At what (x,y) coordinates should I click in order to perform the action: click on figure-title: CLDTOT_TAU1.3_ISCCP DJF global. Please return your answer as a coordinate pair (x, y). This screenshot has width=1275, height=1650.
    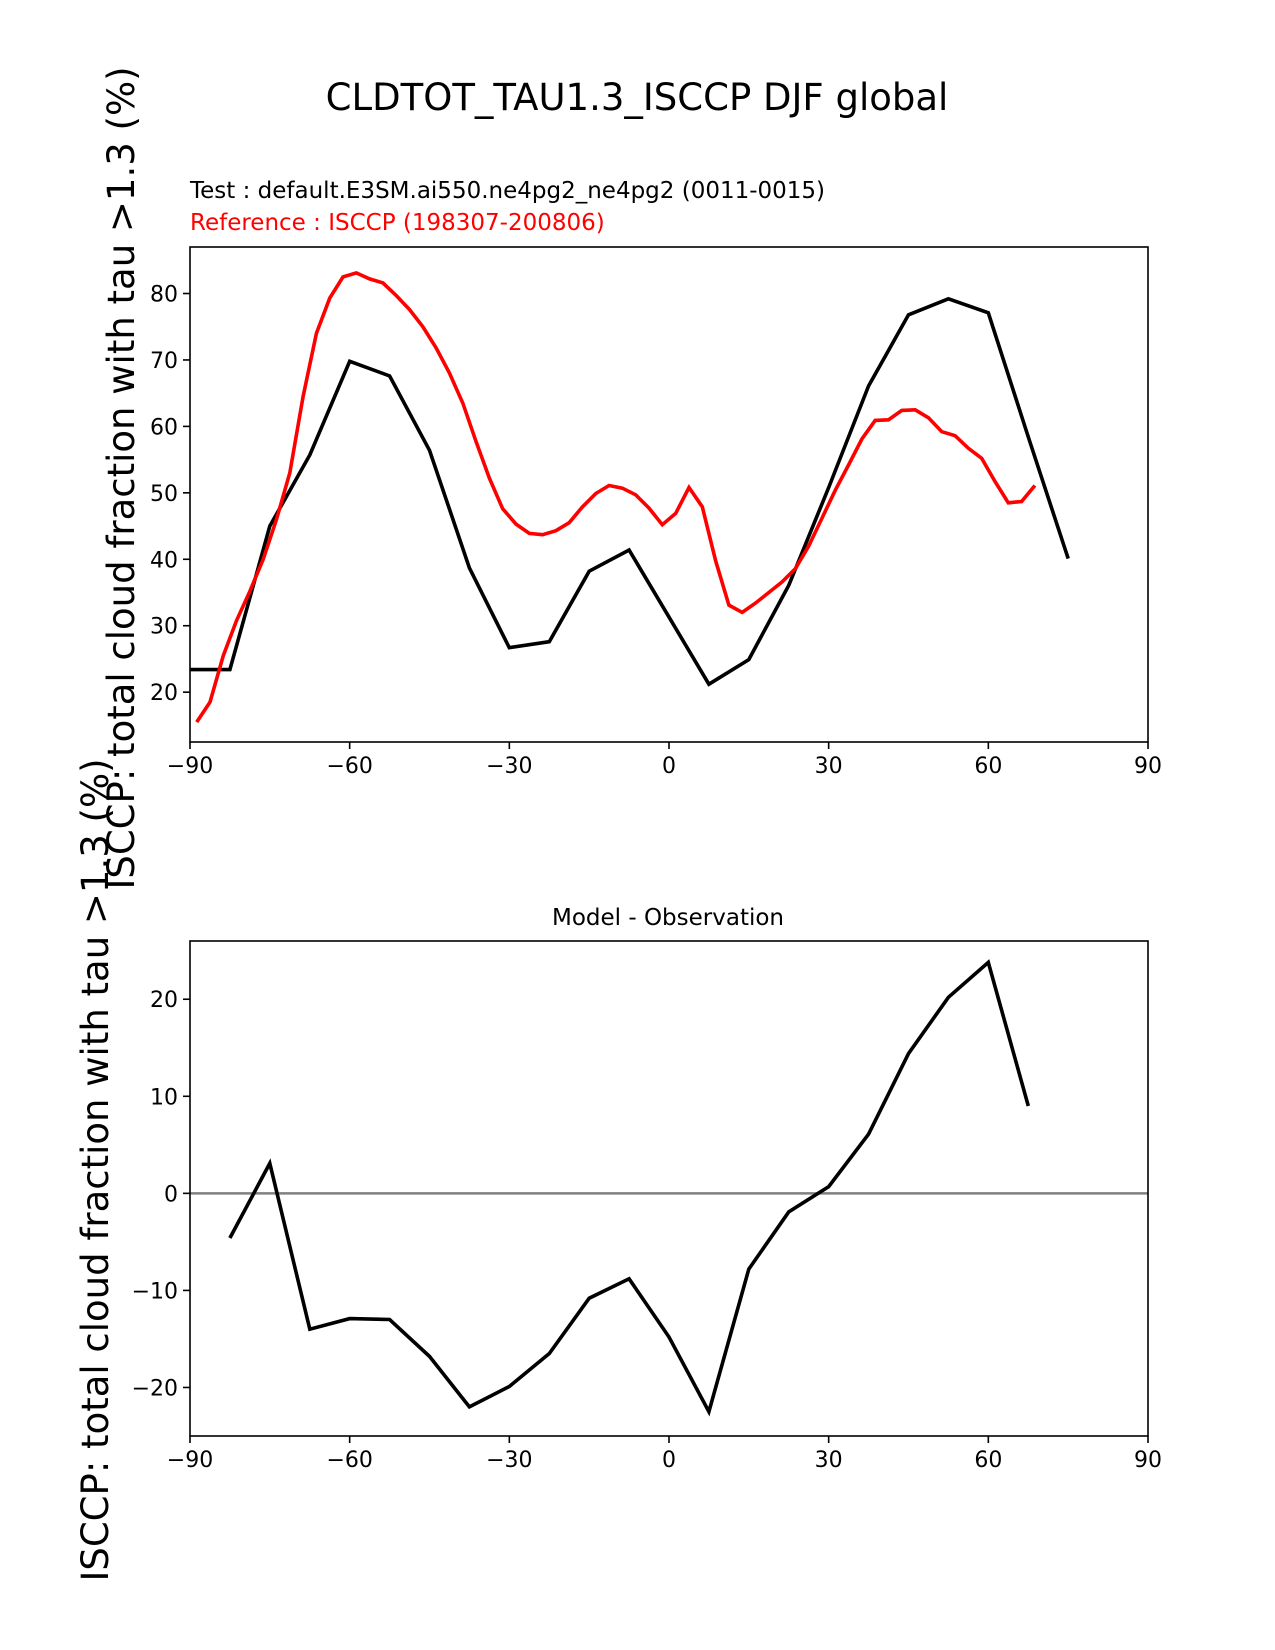
    Looking at the image, I should click on (637, 97).